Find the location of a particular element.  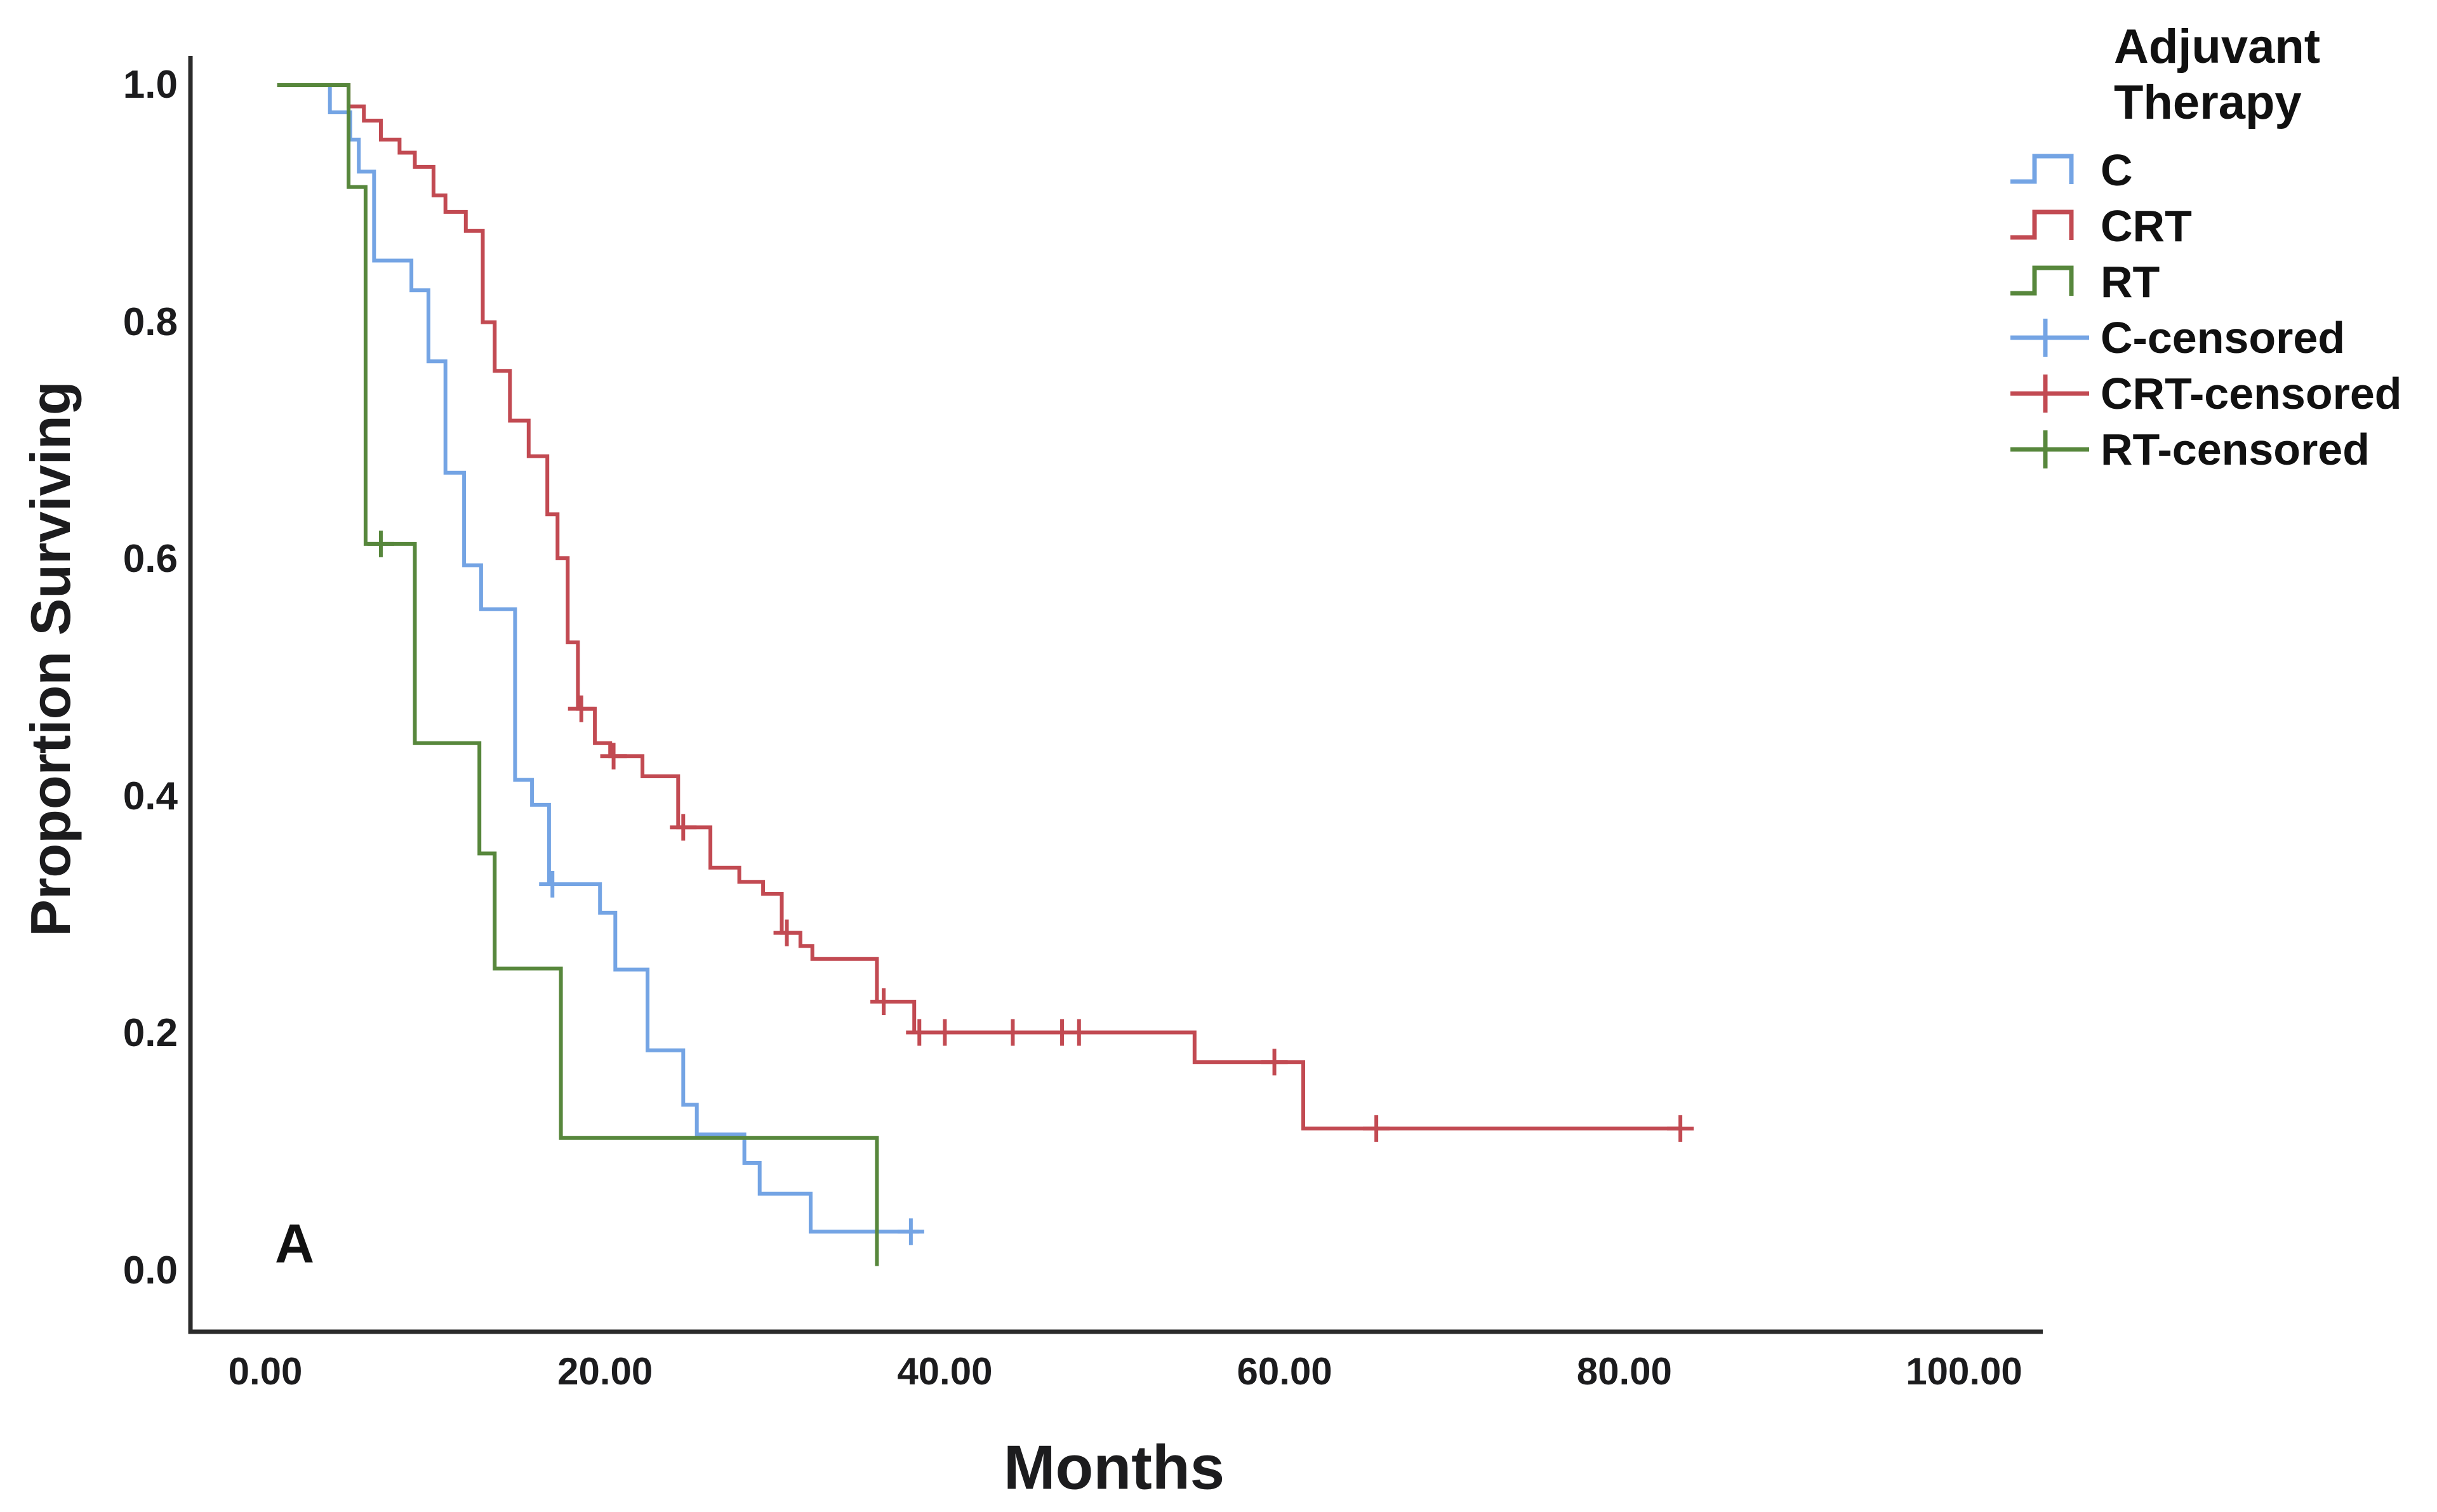

legend-entries: C CRT RT C-censored CRT-censored RT-censored is located at coordinates (2205, 309).